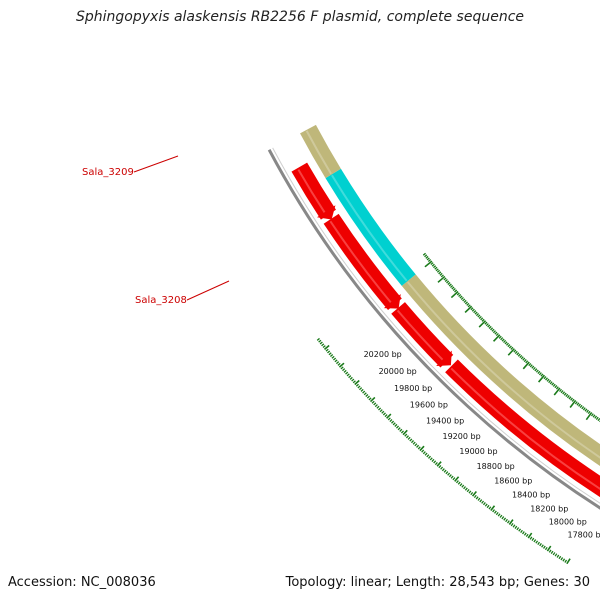 This screenshot has height=600, width=600. Describe the element at coordinates (549, 508) in the screenshot. I see `tick-label: 18200 bp` at that location.